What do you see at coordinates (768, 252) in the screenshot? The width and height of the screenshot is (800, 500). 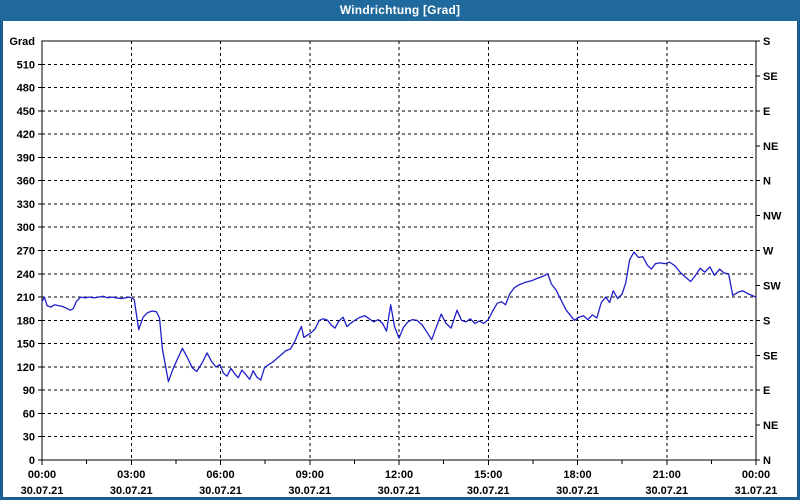 I see `y-axis-tick-label-right: W` at bounding box center [768, 252].